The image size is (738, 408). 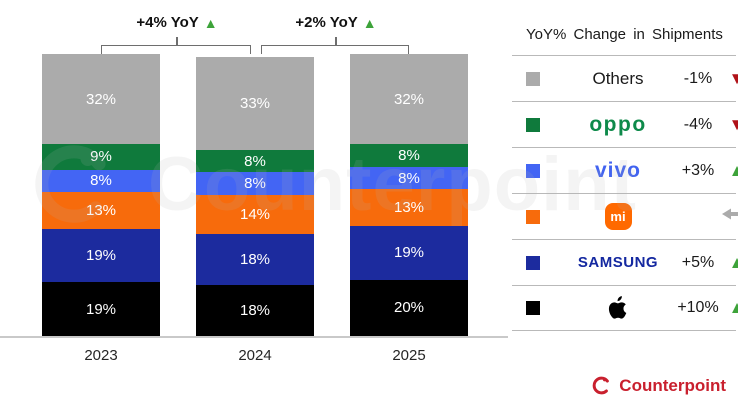 I want to click on segment-oppo-2023: 9%, so click(x=101, y=157).